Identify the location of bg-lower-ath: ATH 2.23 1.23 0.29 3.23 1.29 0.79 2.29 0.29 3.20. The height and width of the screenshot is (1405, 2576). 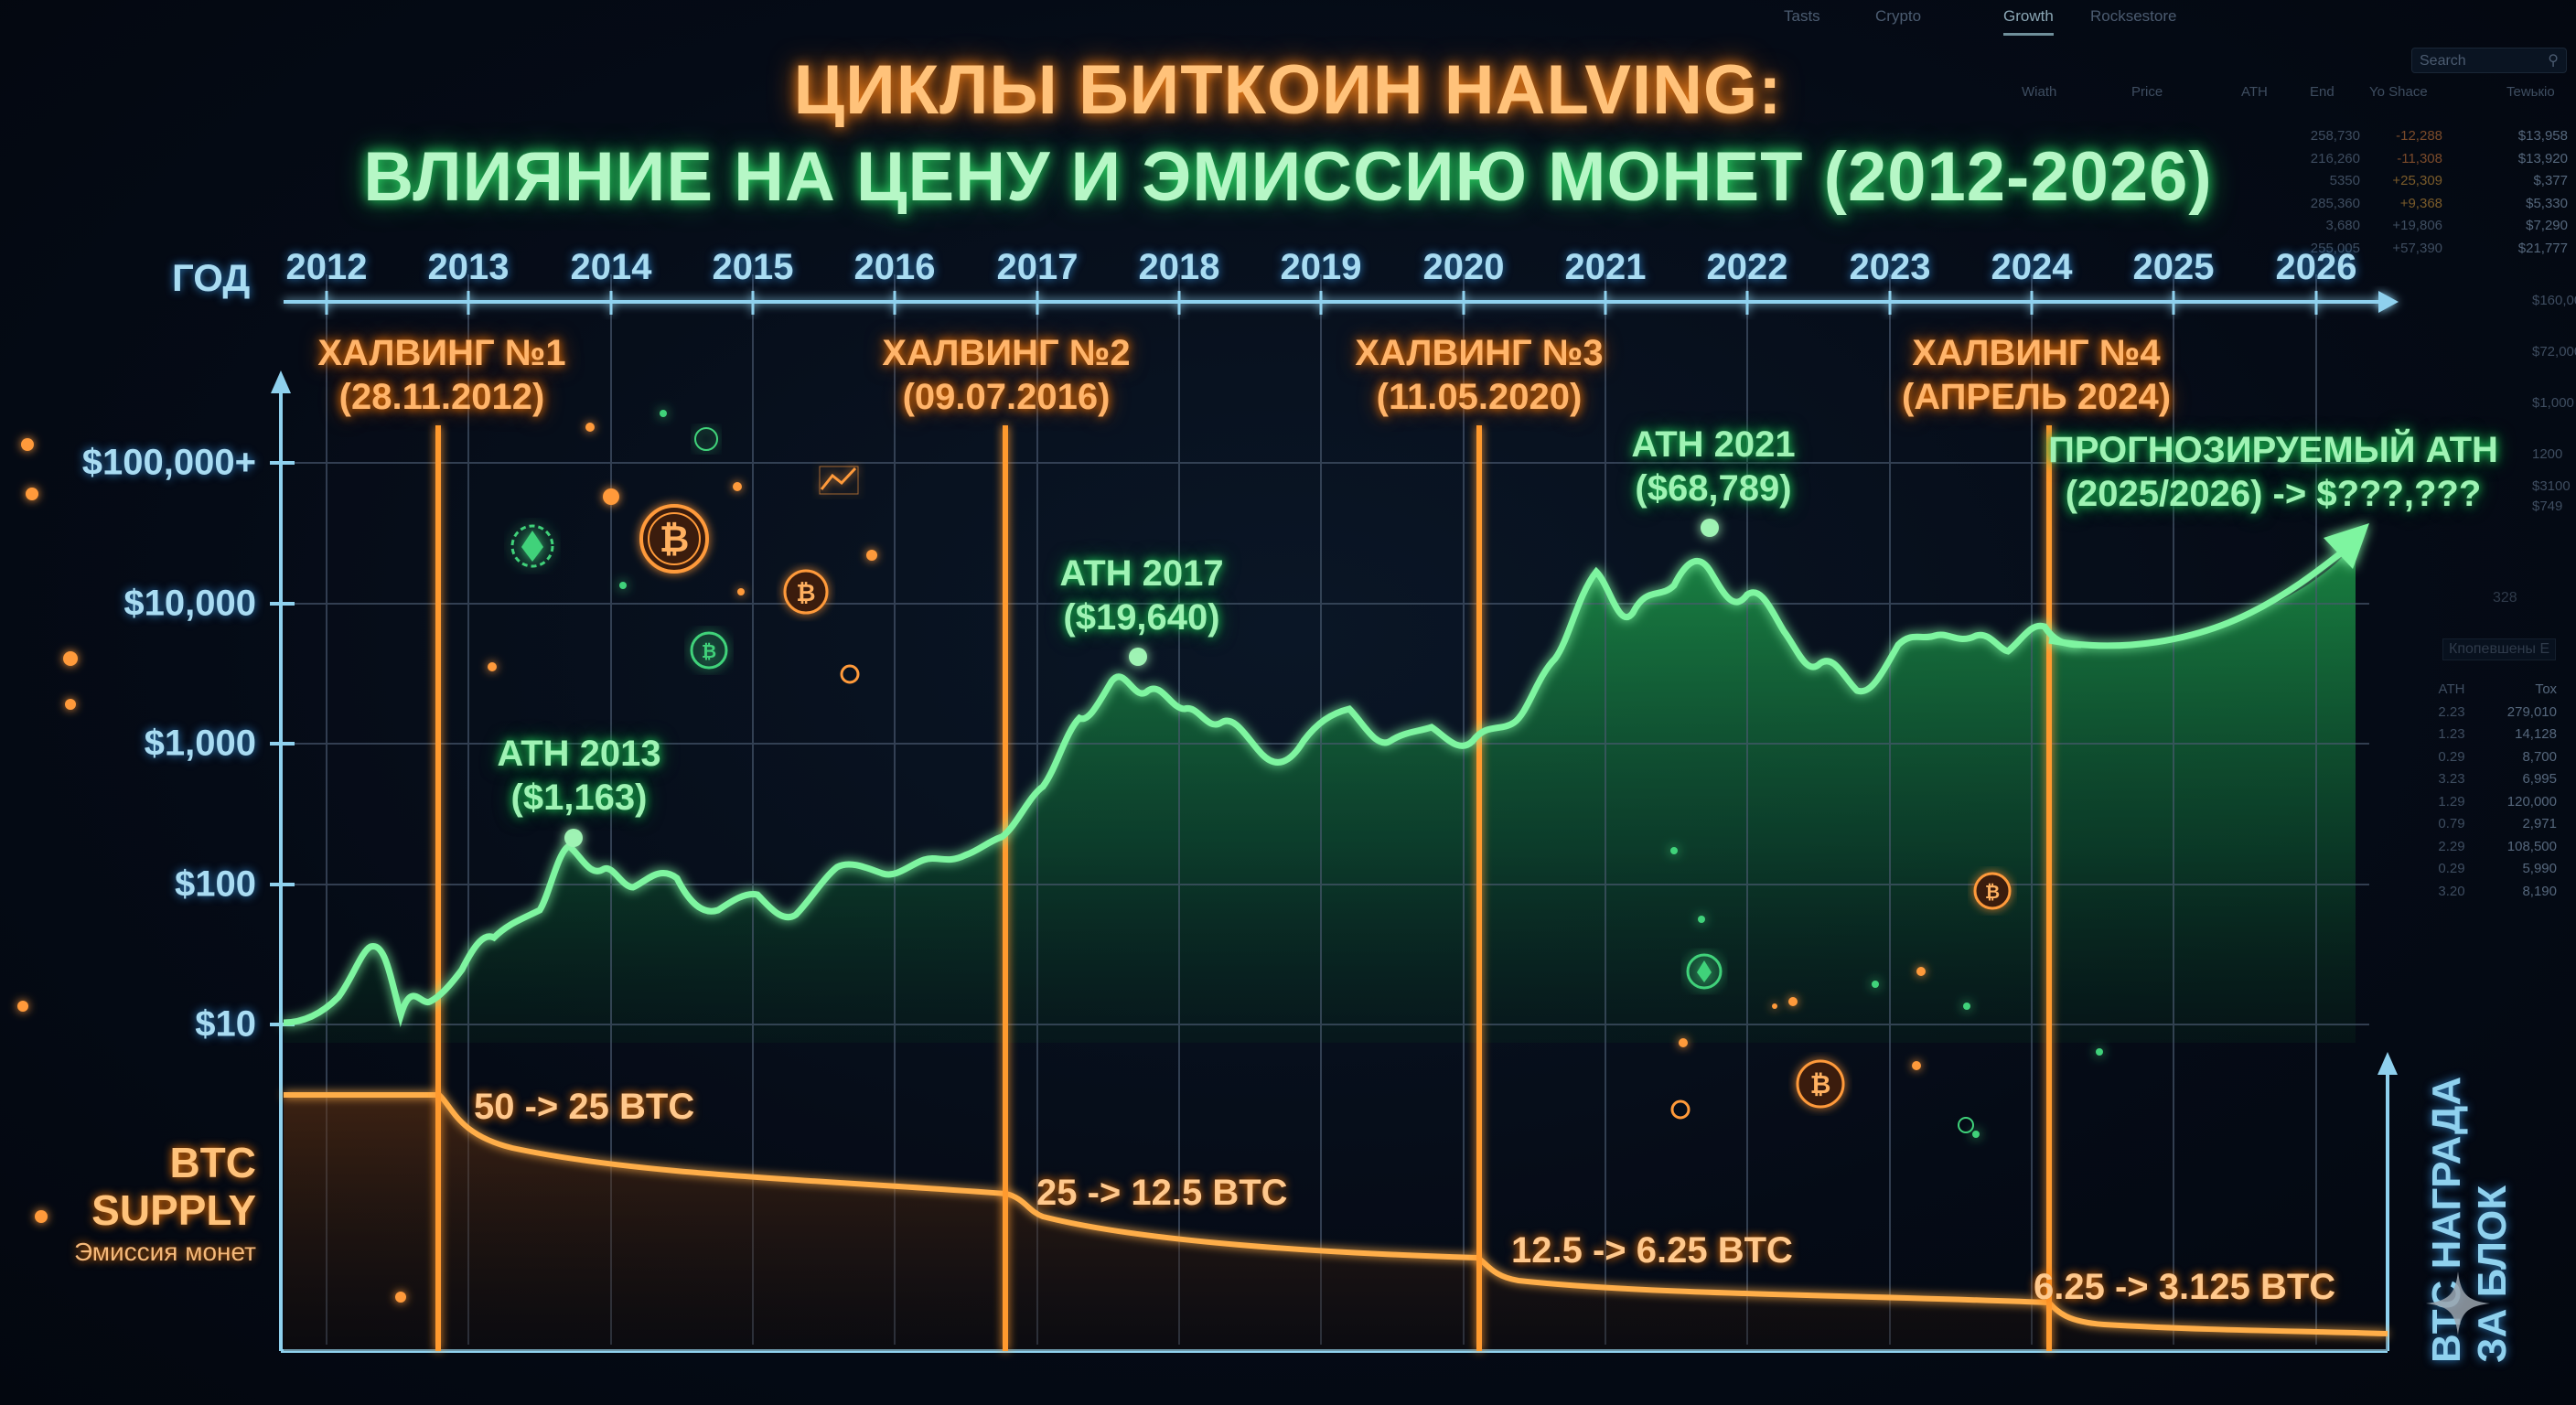
(2452, 790).